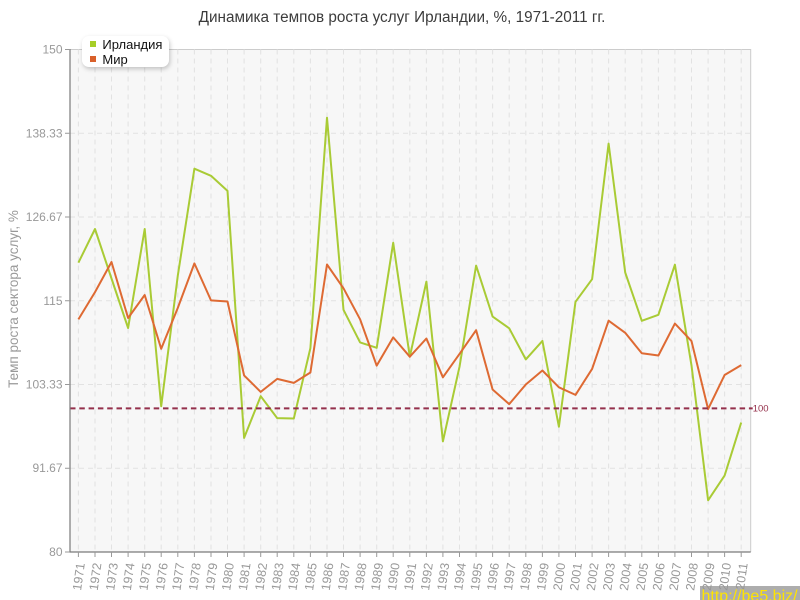 Image resolution: width=800 pixels, height=600 pixels. What do you see at coordinates (460, 577) in the screenshot?
I see `svg-text: 1994` at bounding box center [460, 577].